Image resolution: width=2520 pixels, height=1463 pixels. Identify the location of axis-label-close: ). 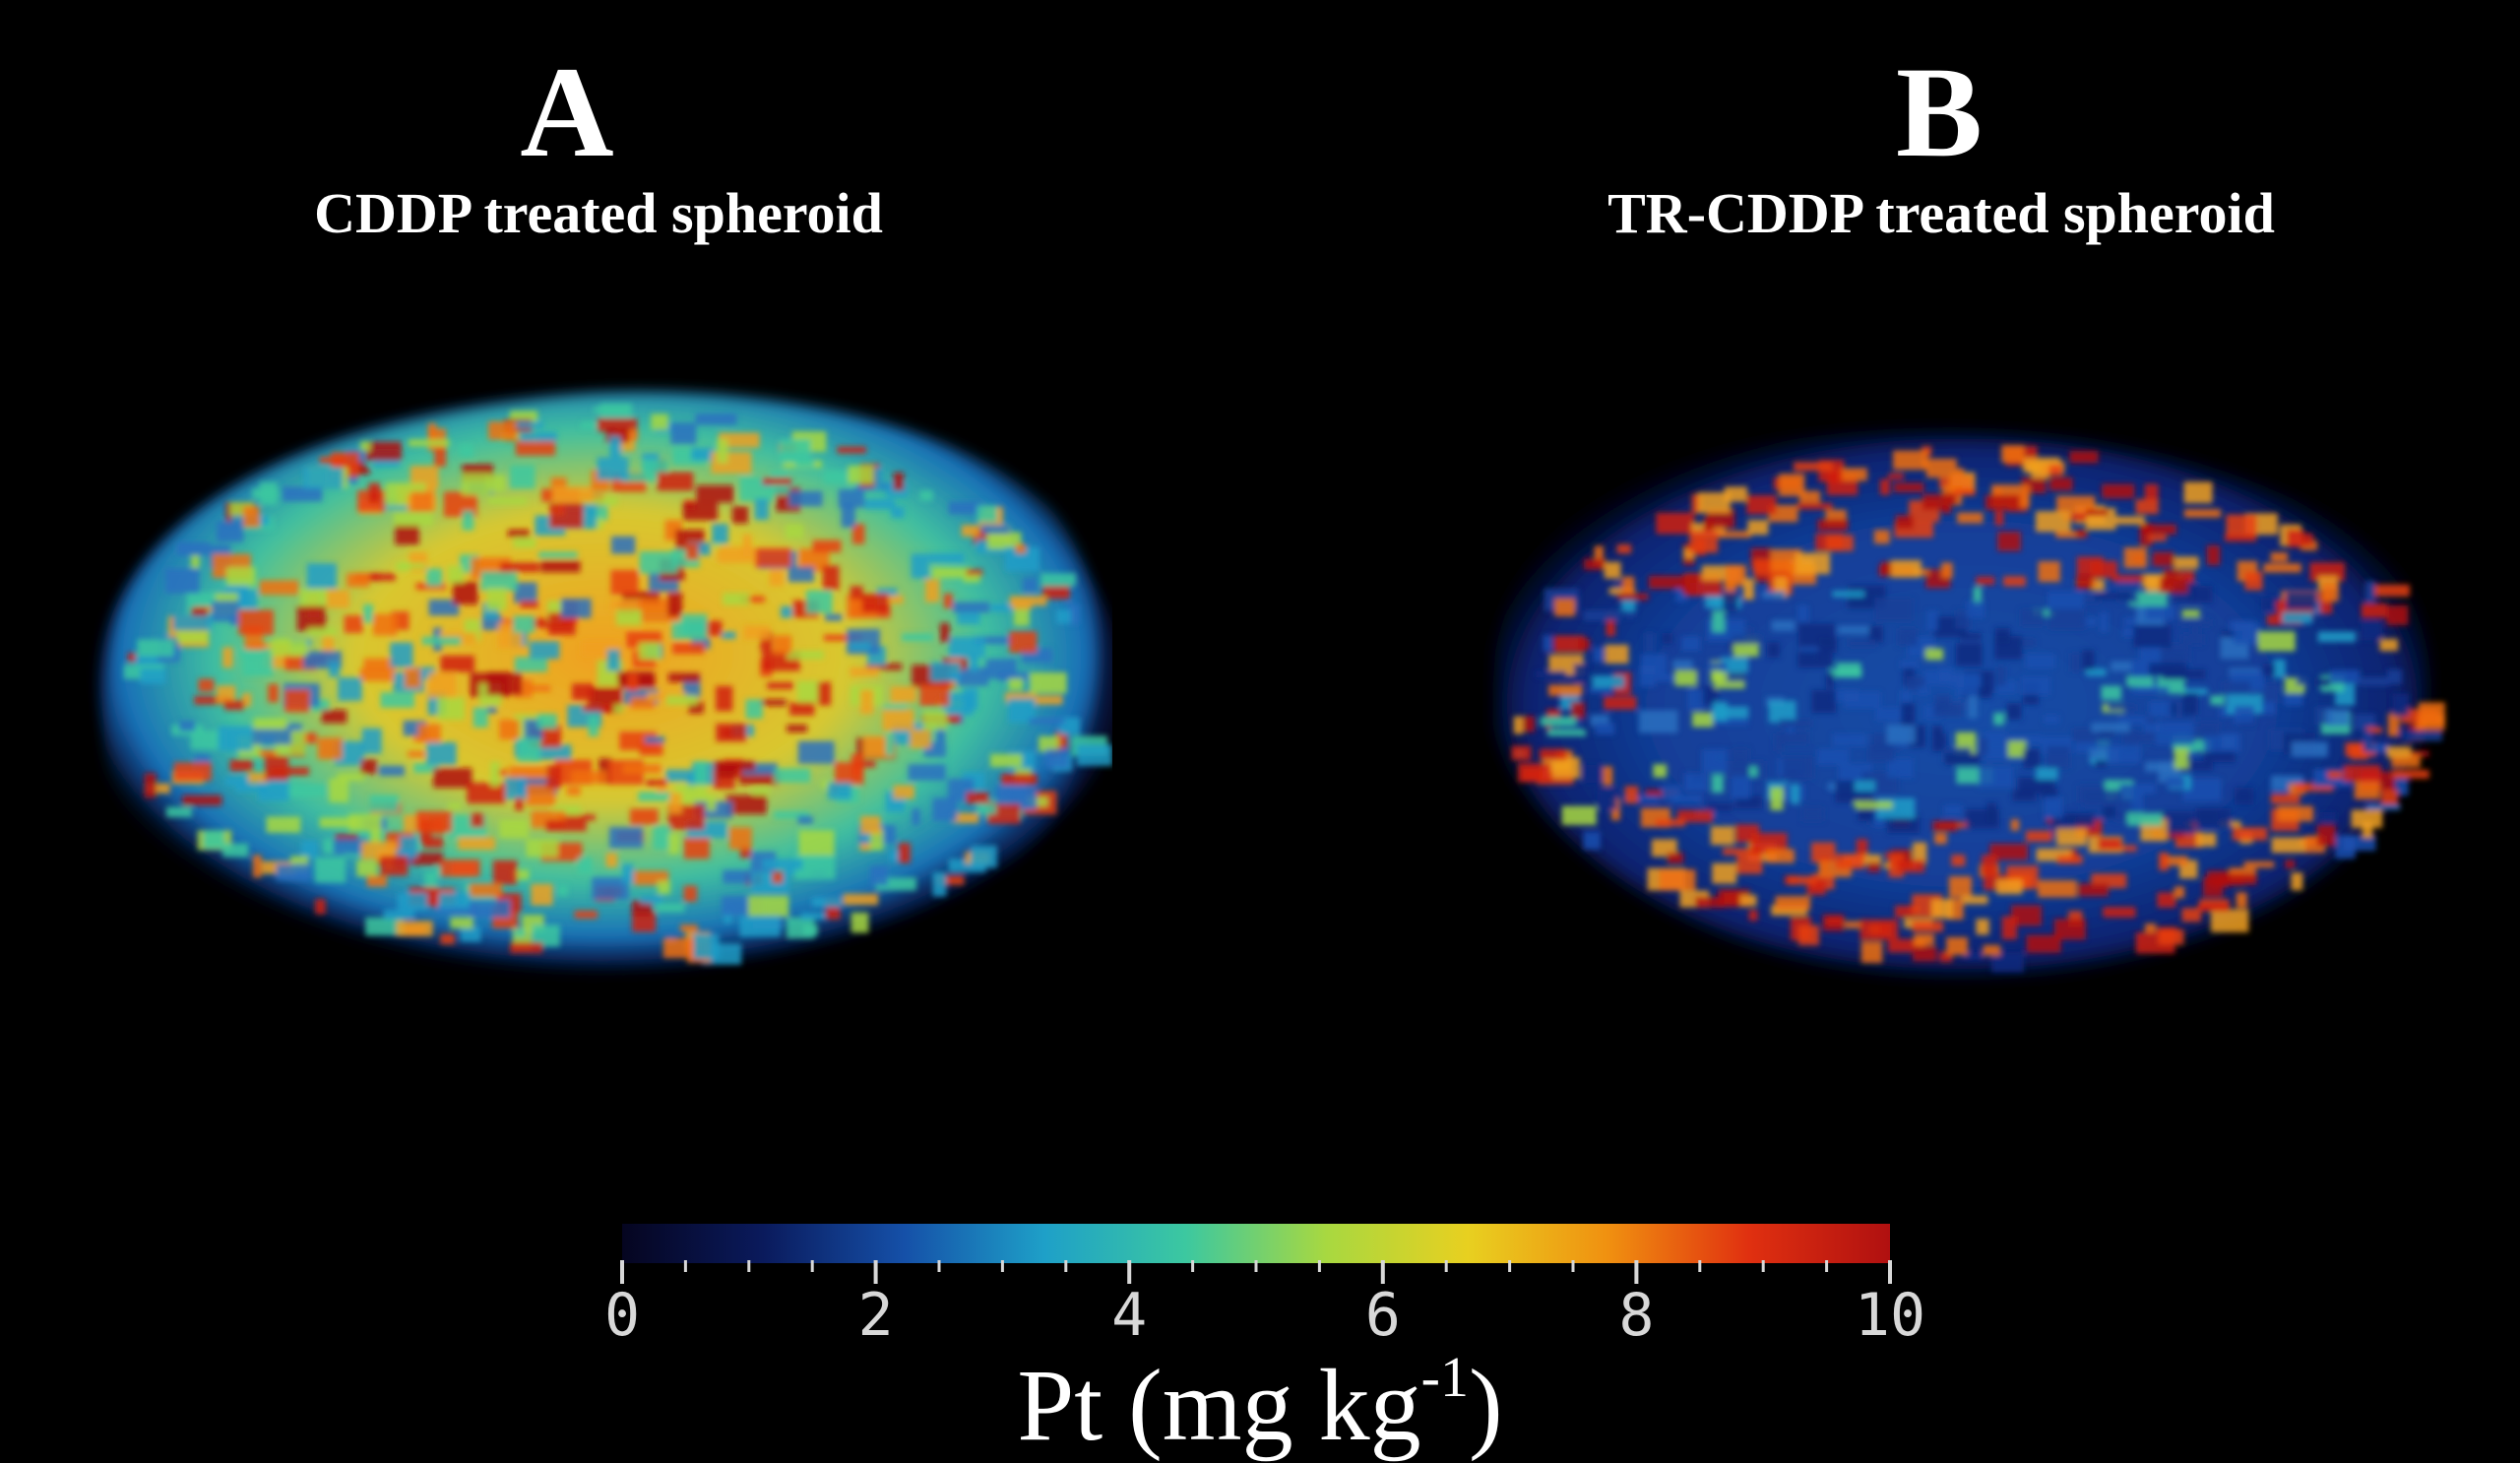
(1485, 1405).